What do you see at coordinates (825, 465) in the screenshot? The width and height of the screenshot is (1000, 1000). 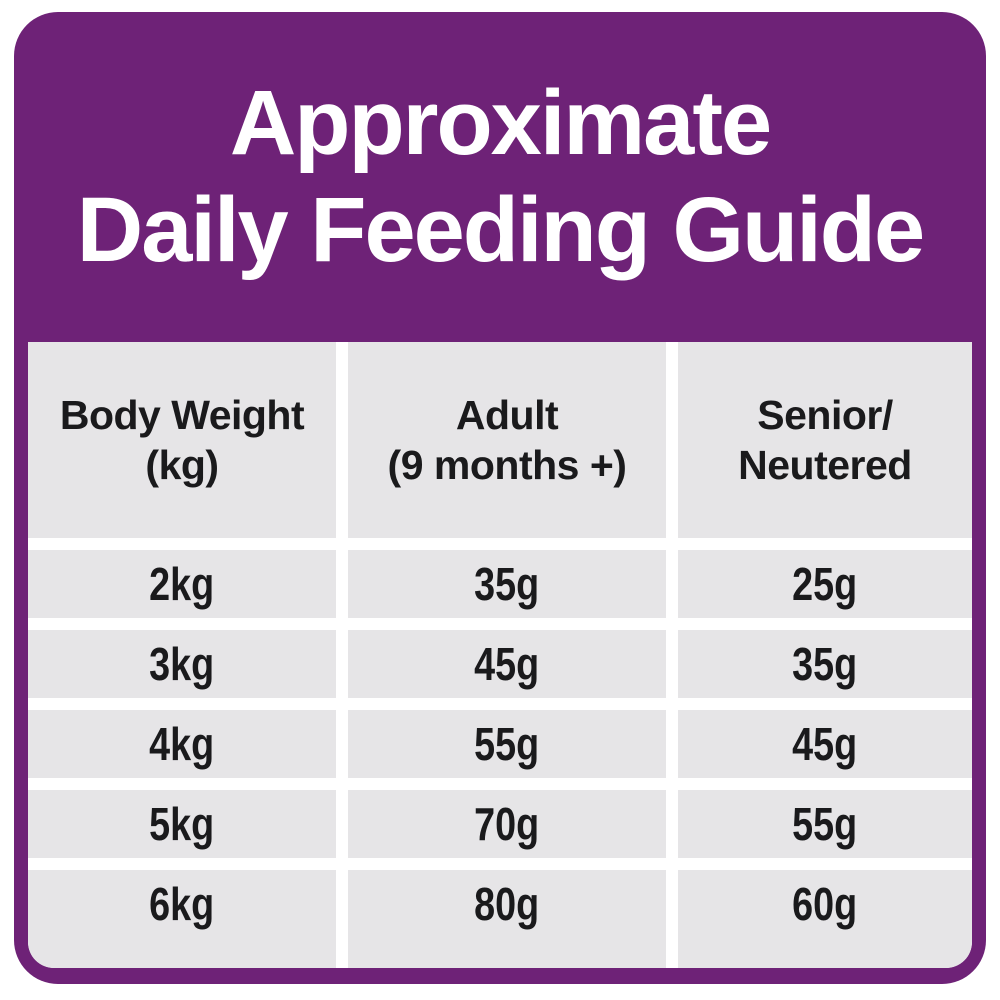 I see `column-header-line: Neutered` at bounding box center [825, 465].